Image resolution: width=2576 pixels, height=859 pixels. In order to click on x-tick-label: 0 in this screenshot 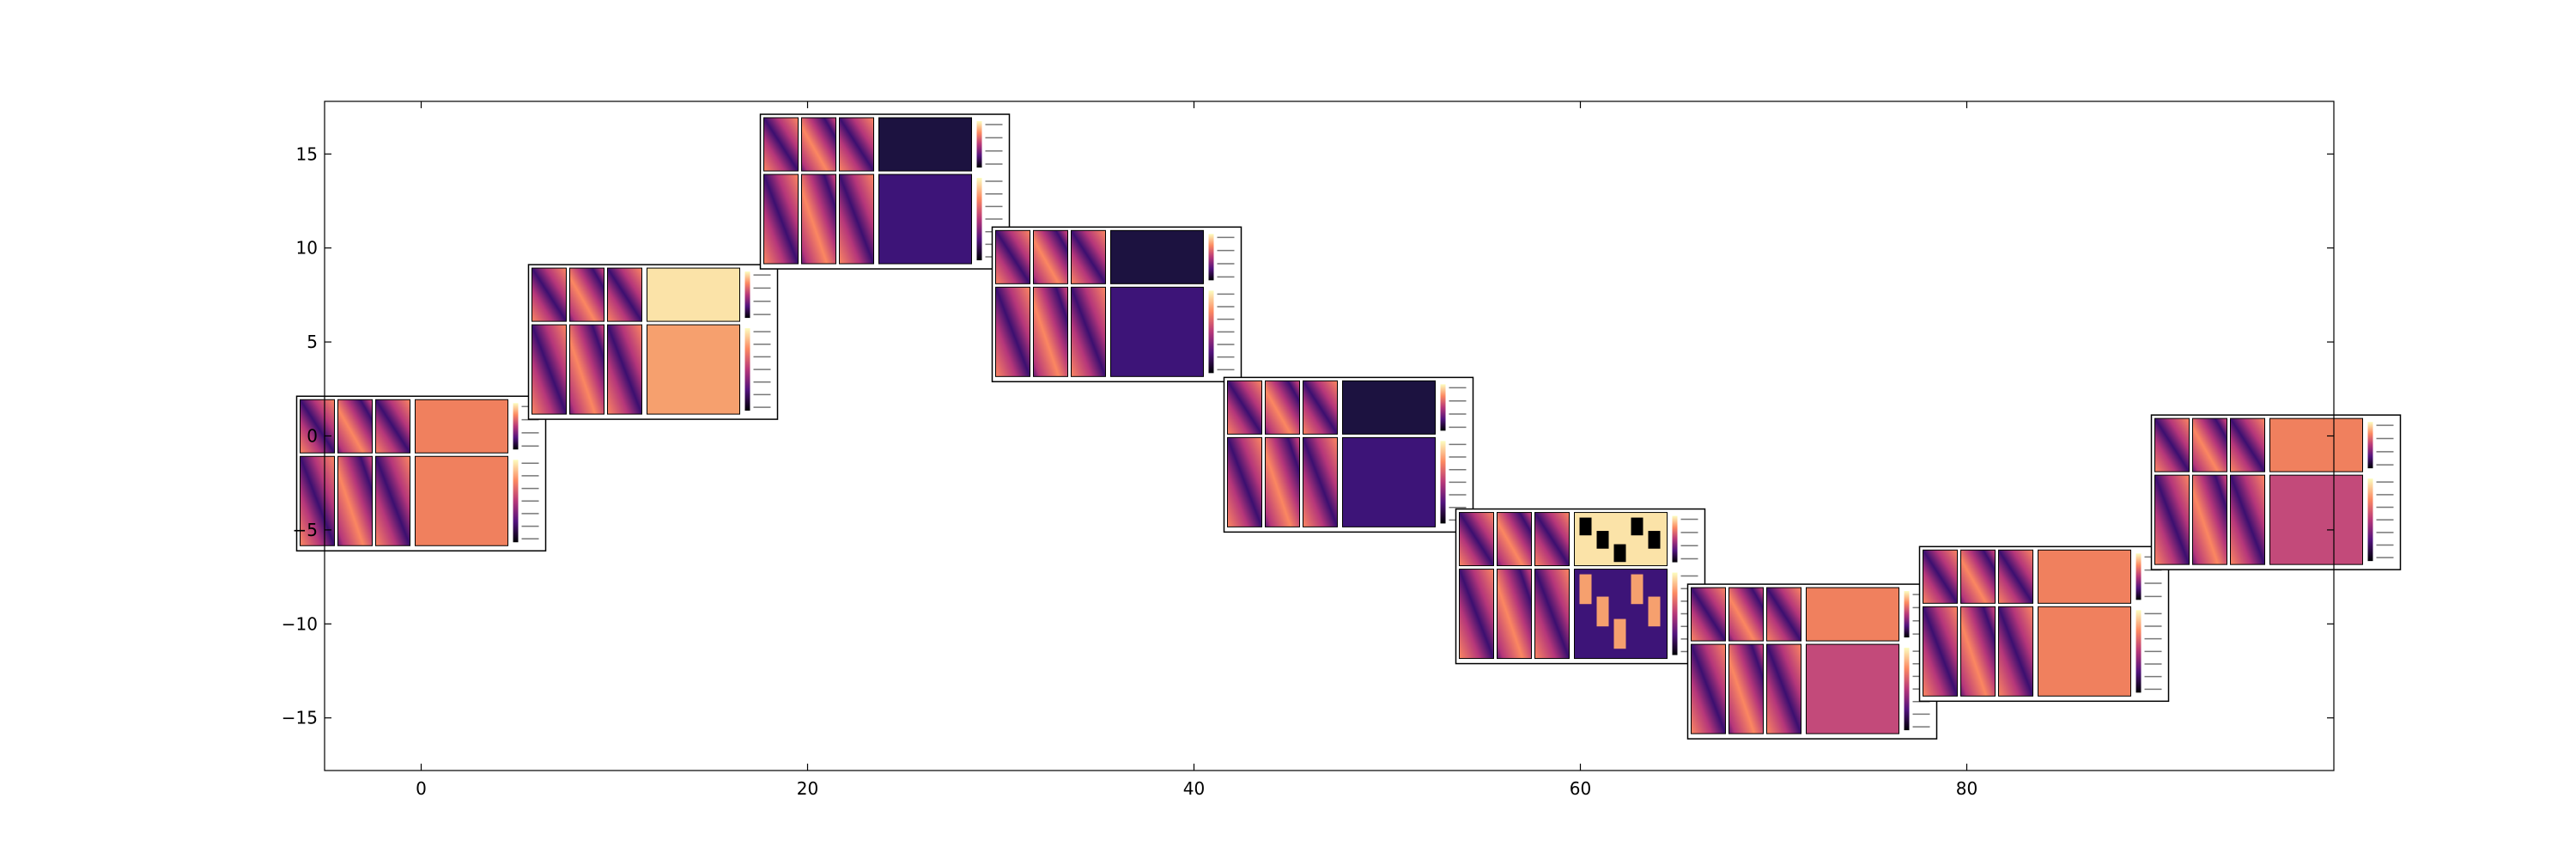, I will do `click(421, 788)`.